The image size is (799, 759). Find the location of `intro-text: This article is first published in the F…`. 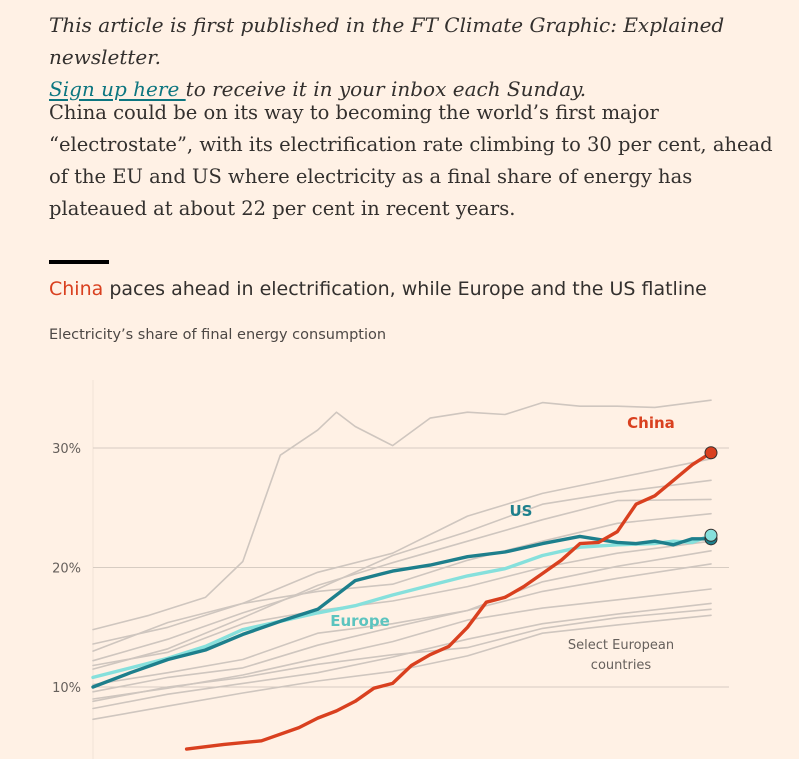

intro-text: This article is first published in the F… is located at coordinates (387, 41).